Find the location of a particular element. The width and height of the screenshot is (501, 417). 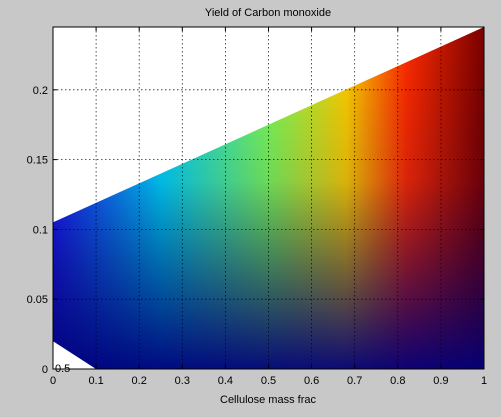

x-tick-label: 0.1 is located at coordinates (95, 381).